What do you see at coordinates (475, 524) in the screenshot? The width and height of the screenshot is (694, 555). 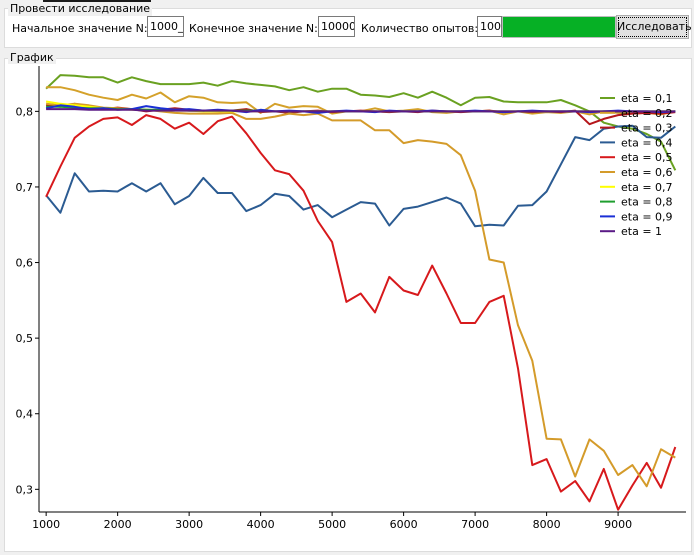 I see `x-tick-label: 7000` at bounding box center [475, 524].